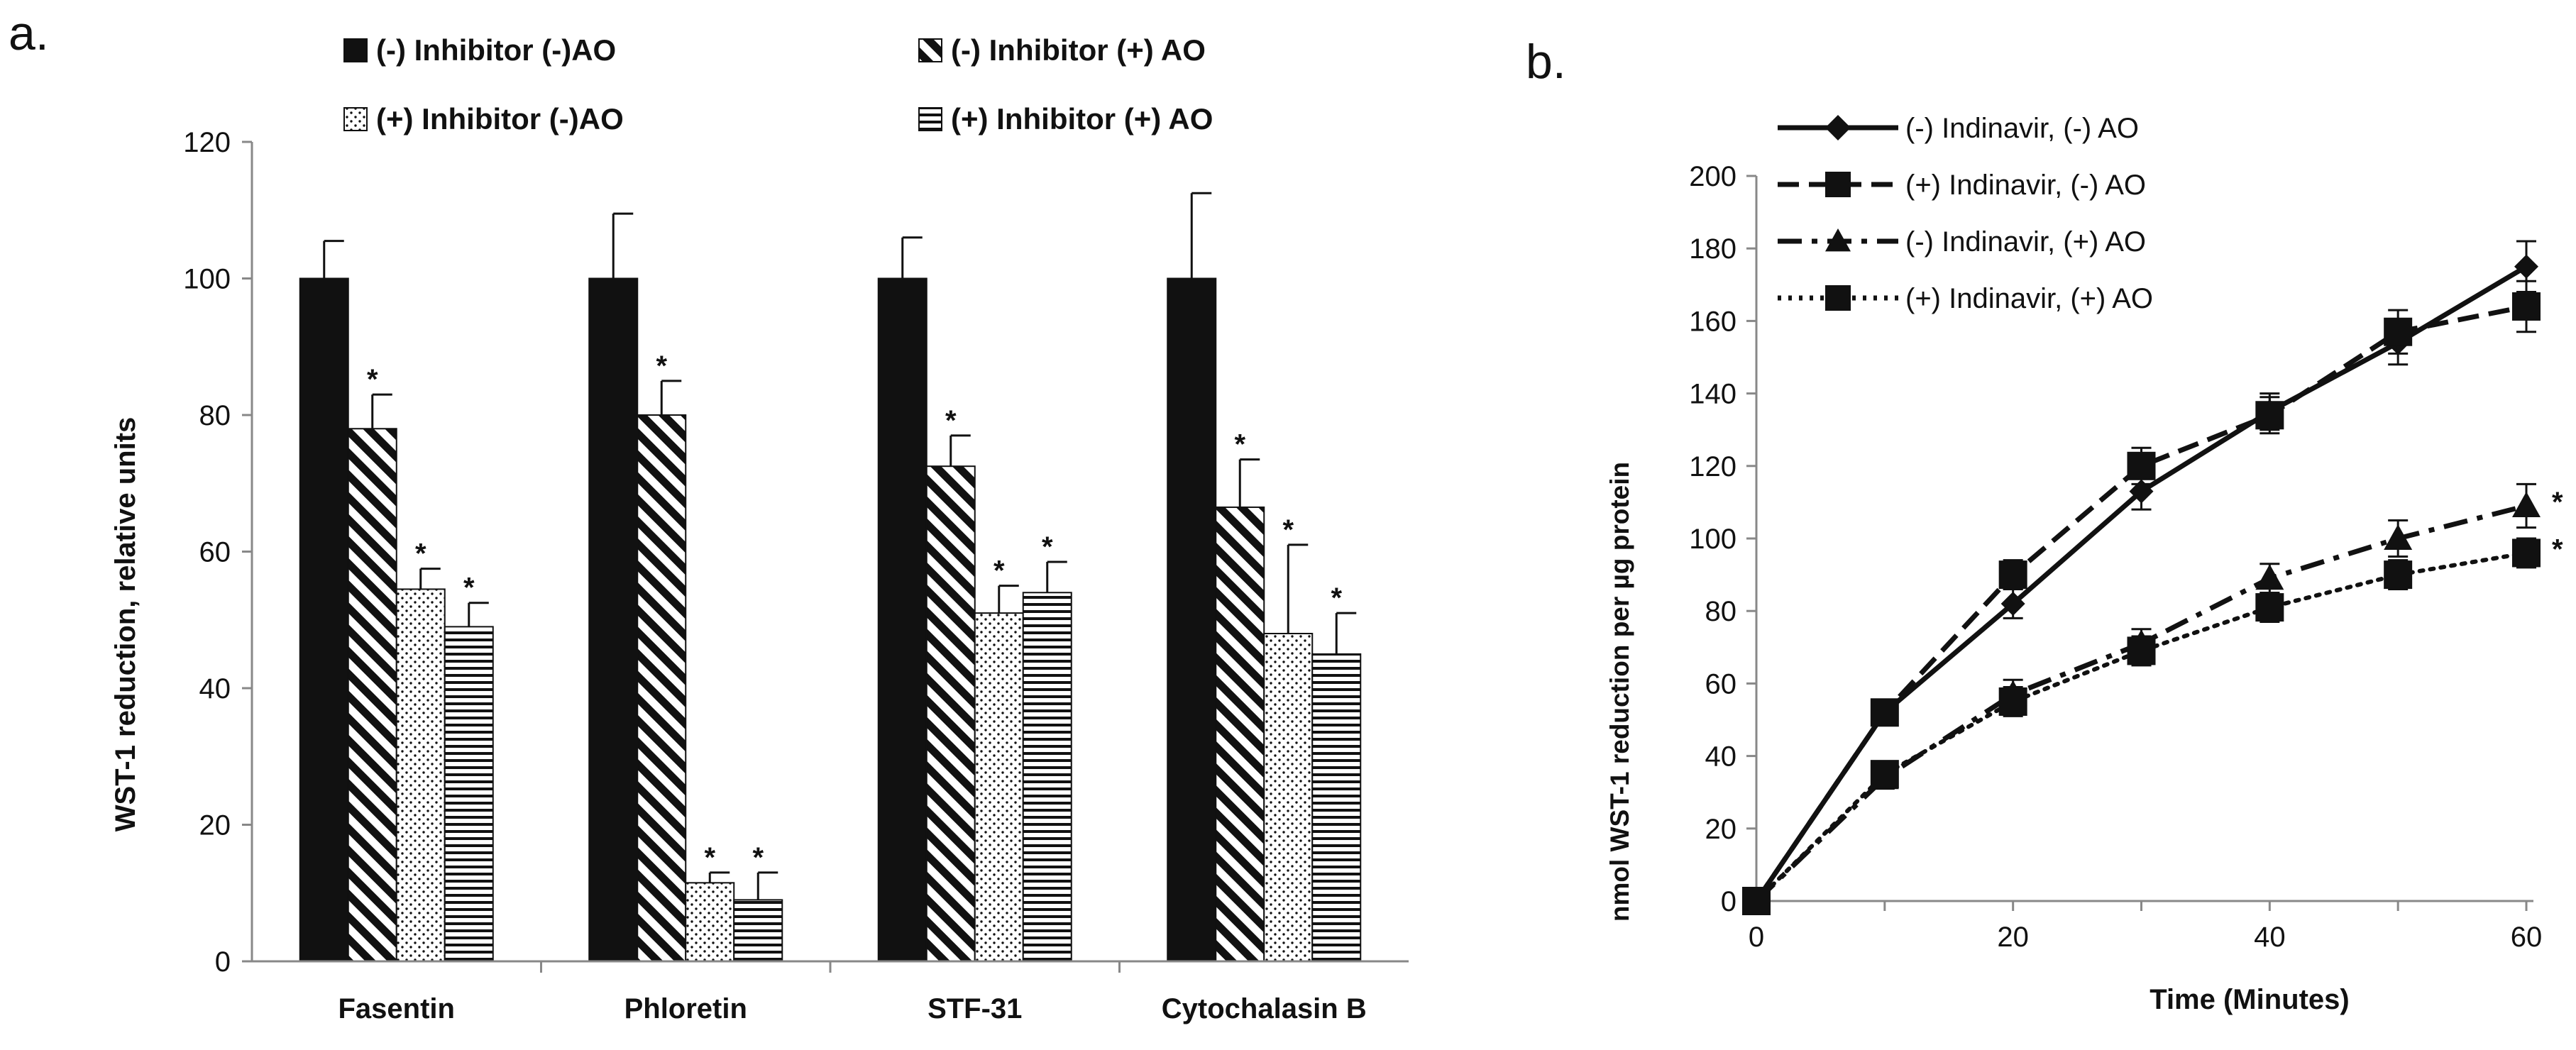 This screenshot has width=2576, height=1050. Describe the element at coordinates (215, 688) in the screenshot. I see `panel-a-ytick-label: 40` at that location.